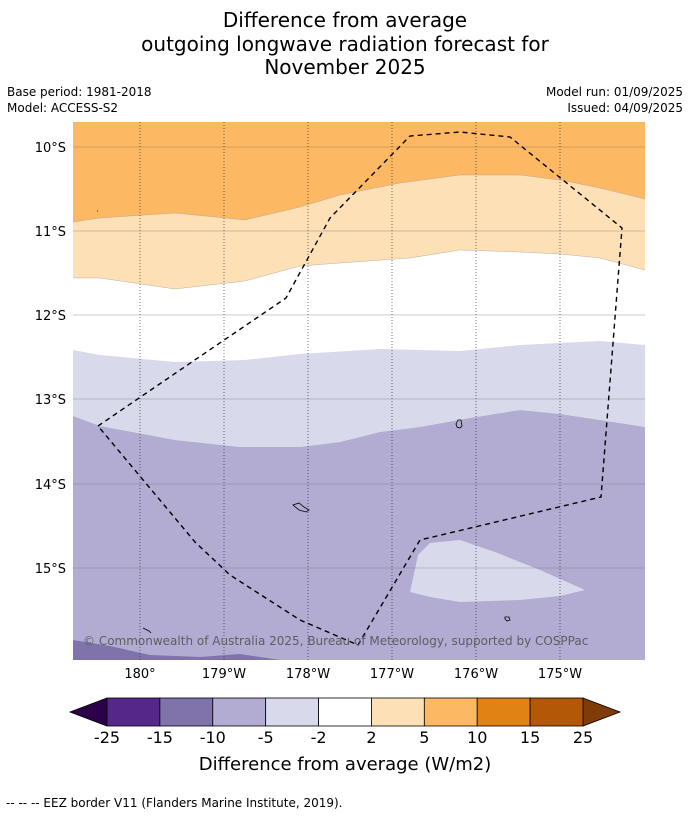 This screenshot has width=690, height=816. I want to click on lat-label: 11°S, so click(50, 232).